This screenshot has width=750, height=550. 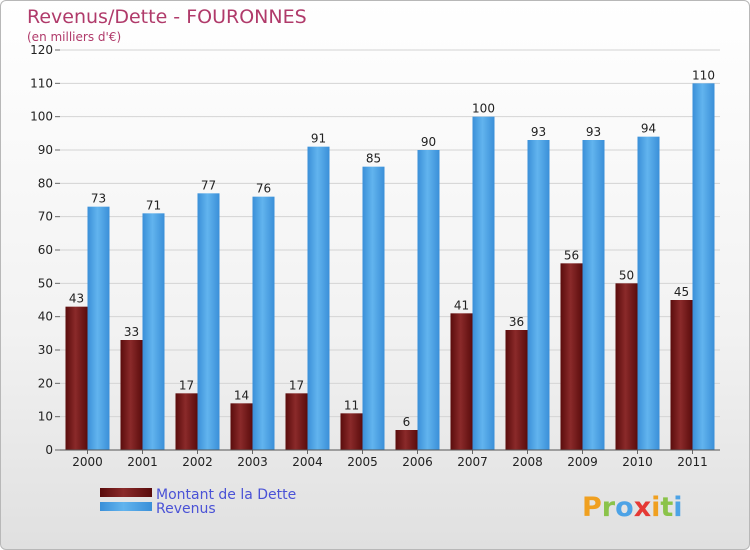 I want to click on bar-debt-2007, so click(x=461, y=381).